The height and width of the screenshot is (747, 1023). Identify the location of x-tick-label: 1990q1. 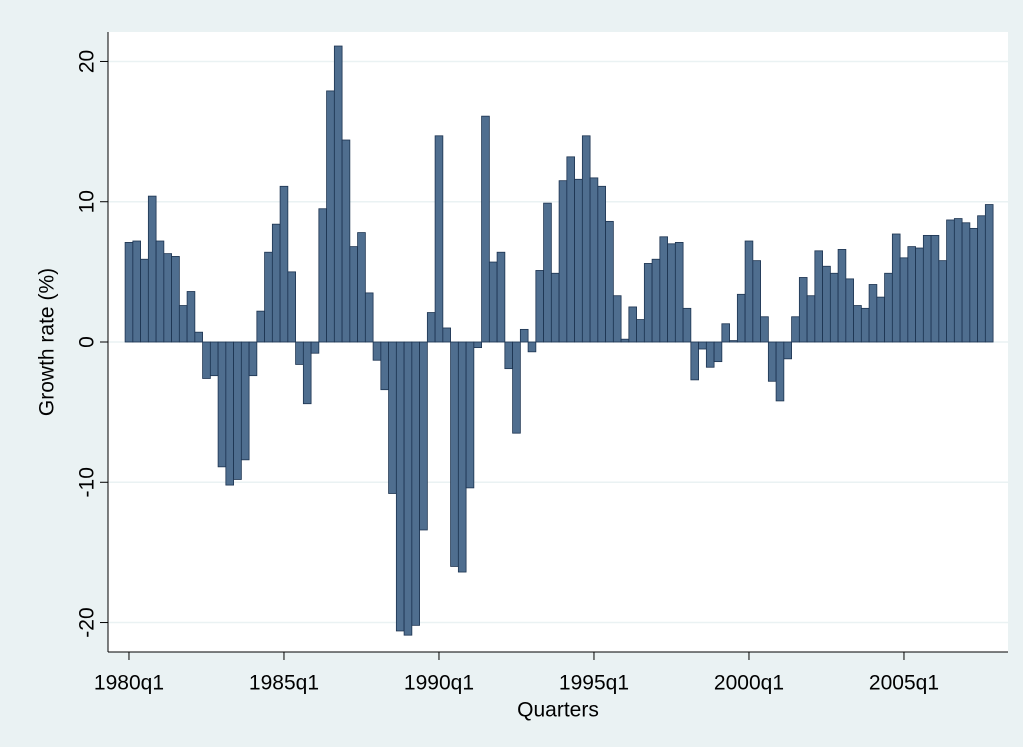
(439, 683).